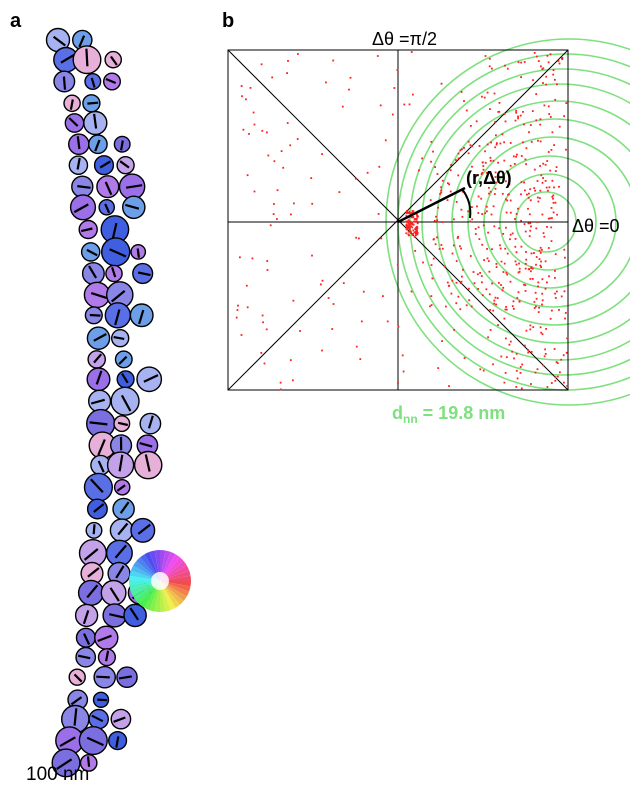 The height and width of the screenshot is (794, 630). Describe the element at coordinates (596, 226) in the screenshot. I see `right-axis-label: Δθ =0` at that location.